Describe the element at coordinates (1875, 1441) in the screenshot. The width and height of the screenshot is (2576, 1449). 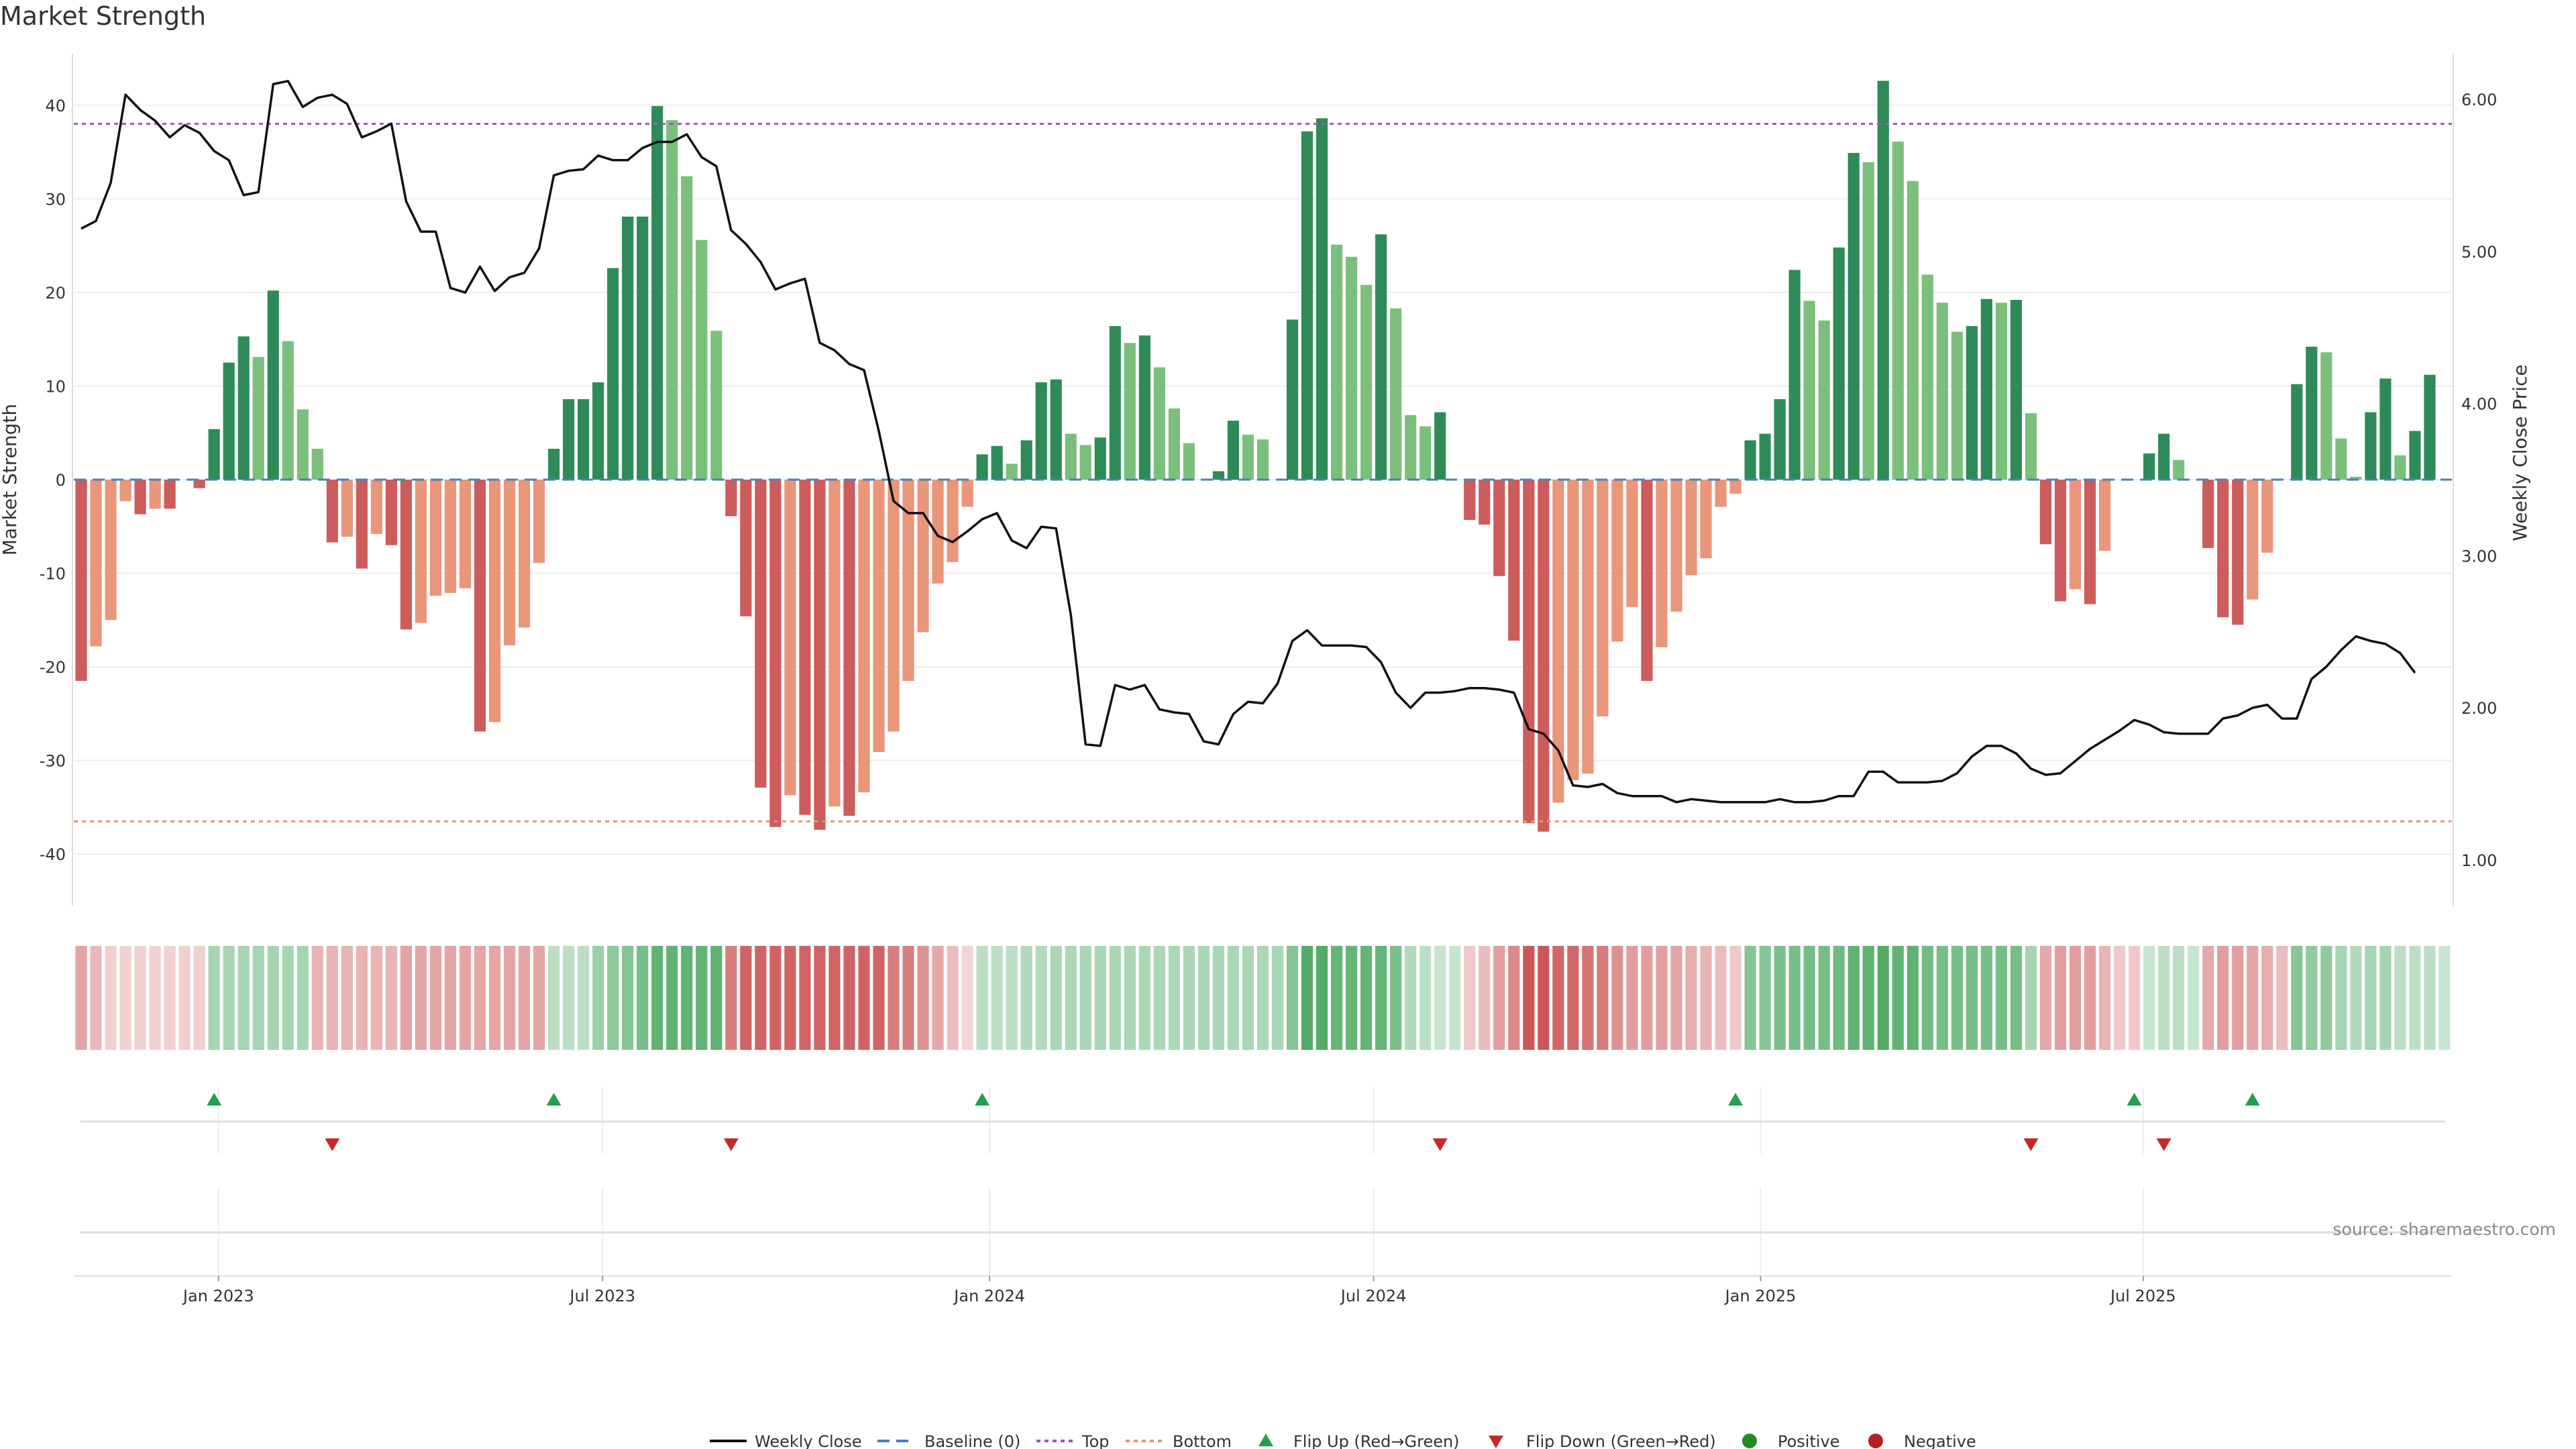
I see `legend-swatch` at that location.